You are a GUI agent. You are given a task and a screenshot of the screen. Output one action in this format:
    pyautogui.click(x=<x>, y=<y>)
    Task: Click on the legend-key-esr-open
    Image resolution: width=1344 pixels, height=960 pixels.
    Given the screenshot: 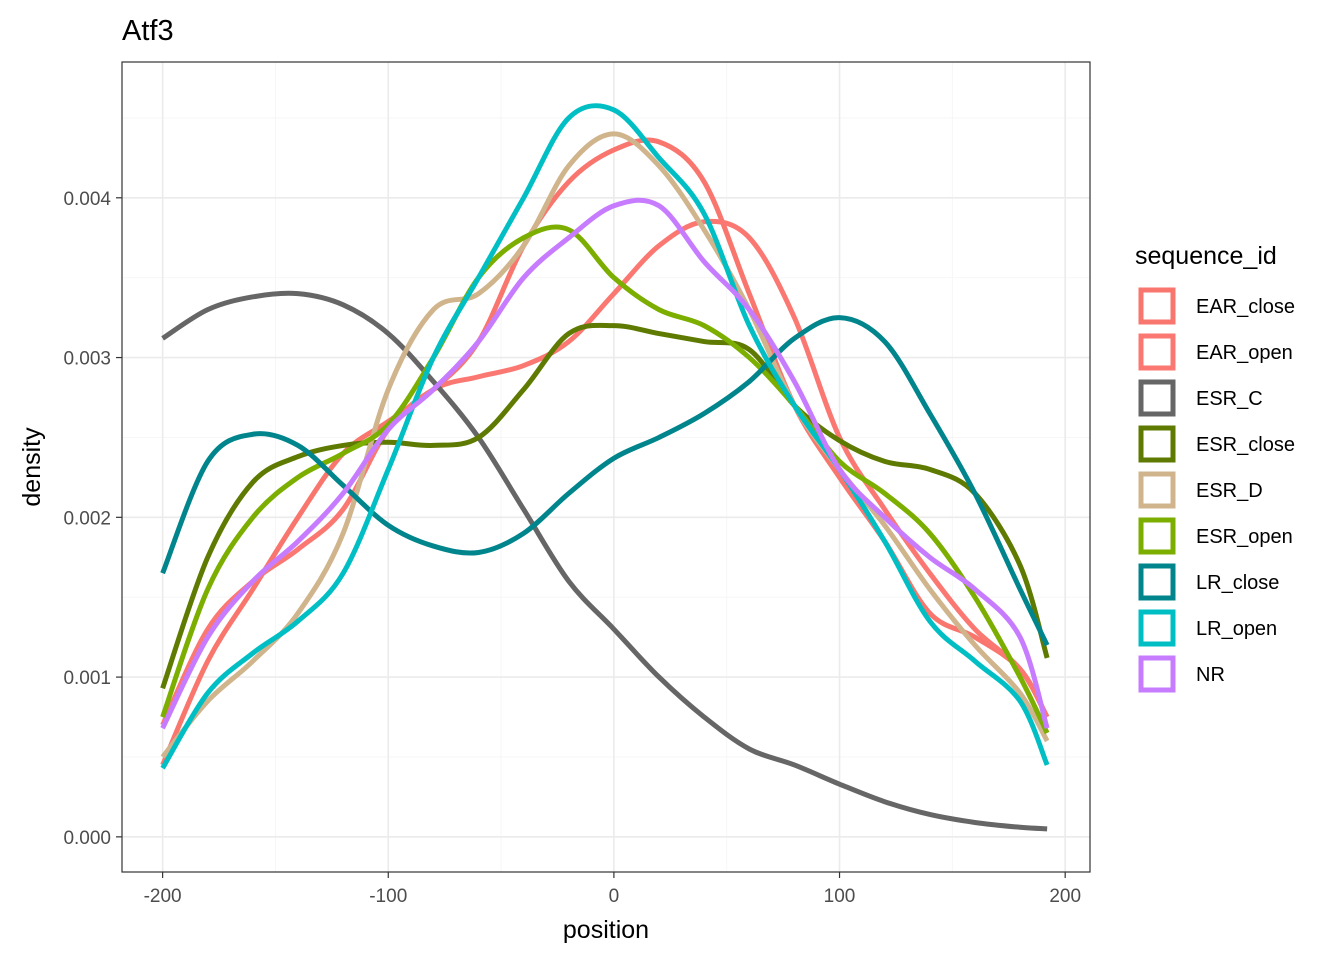 What is the action you would take?
    pyautogui.click(x=1157, y=536)
    